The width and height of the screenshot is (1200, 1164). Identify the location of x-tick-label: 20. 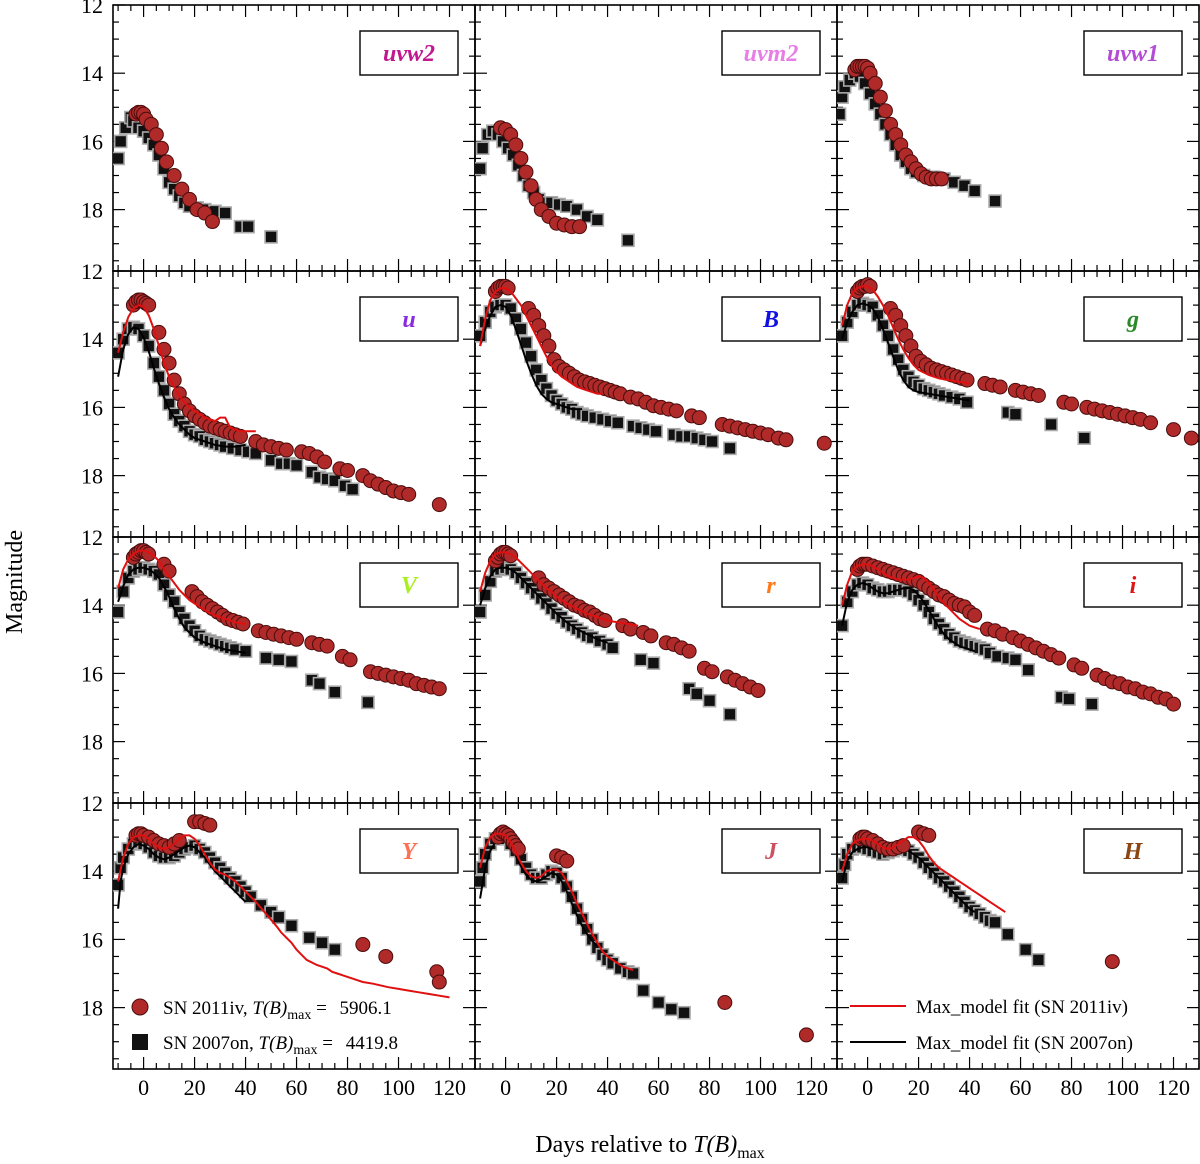
(919, 1087).